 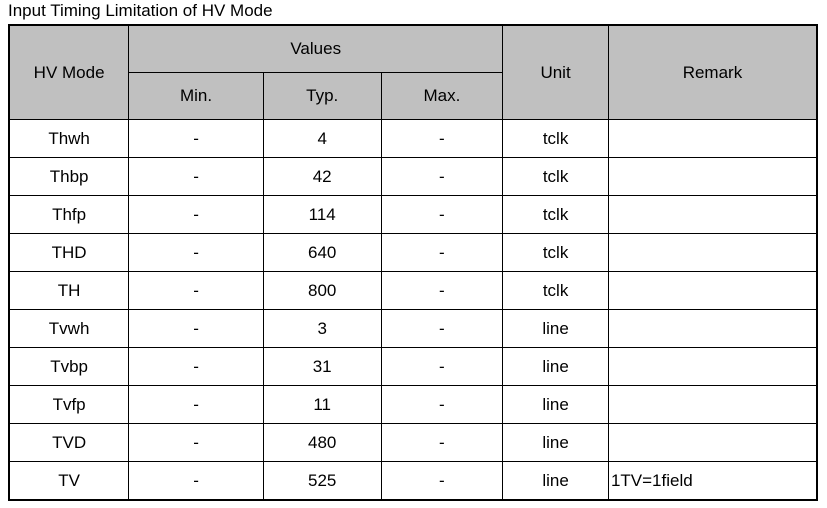 I want to click on mode-cell: Thfp, so click(x=69, y=214).